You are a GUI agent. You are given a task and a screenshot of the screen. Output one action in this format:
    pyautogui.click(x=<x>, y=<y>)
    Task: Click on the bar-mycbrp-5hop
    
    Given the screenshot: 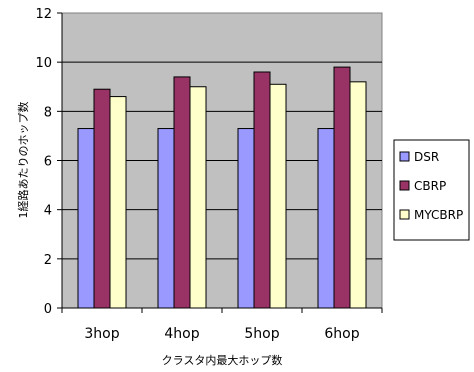 What is the action you would take?
    pyautogui.click(x=278, y=196)
    